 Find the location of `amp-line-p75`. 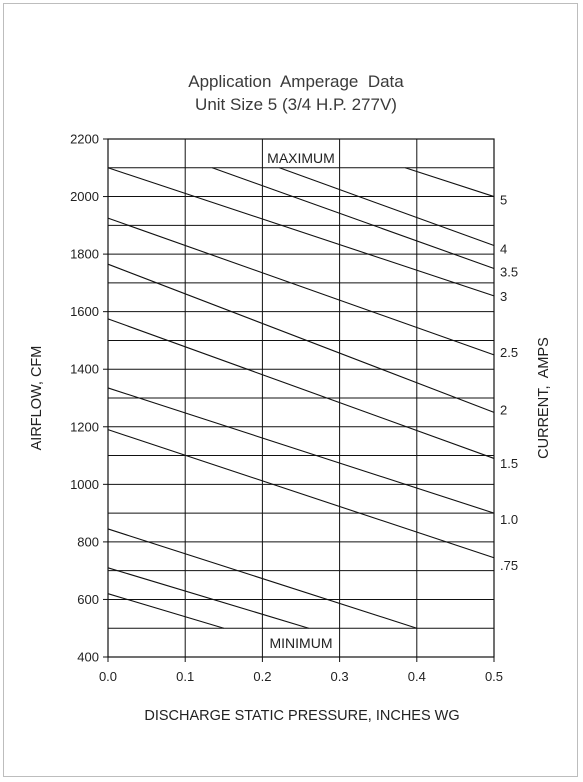

amp-line-p75 is located at coordinates (301, 494).